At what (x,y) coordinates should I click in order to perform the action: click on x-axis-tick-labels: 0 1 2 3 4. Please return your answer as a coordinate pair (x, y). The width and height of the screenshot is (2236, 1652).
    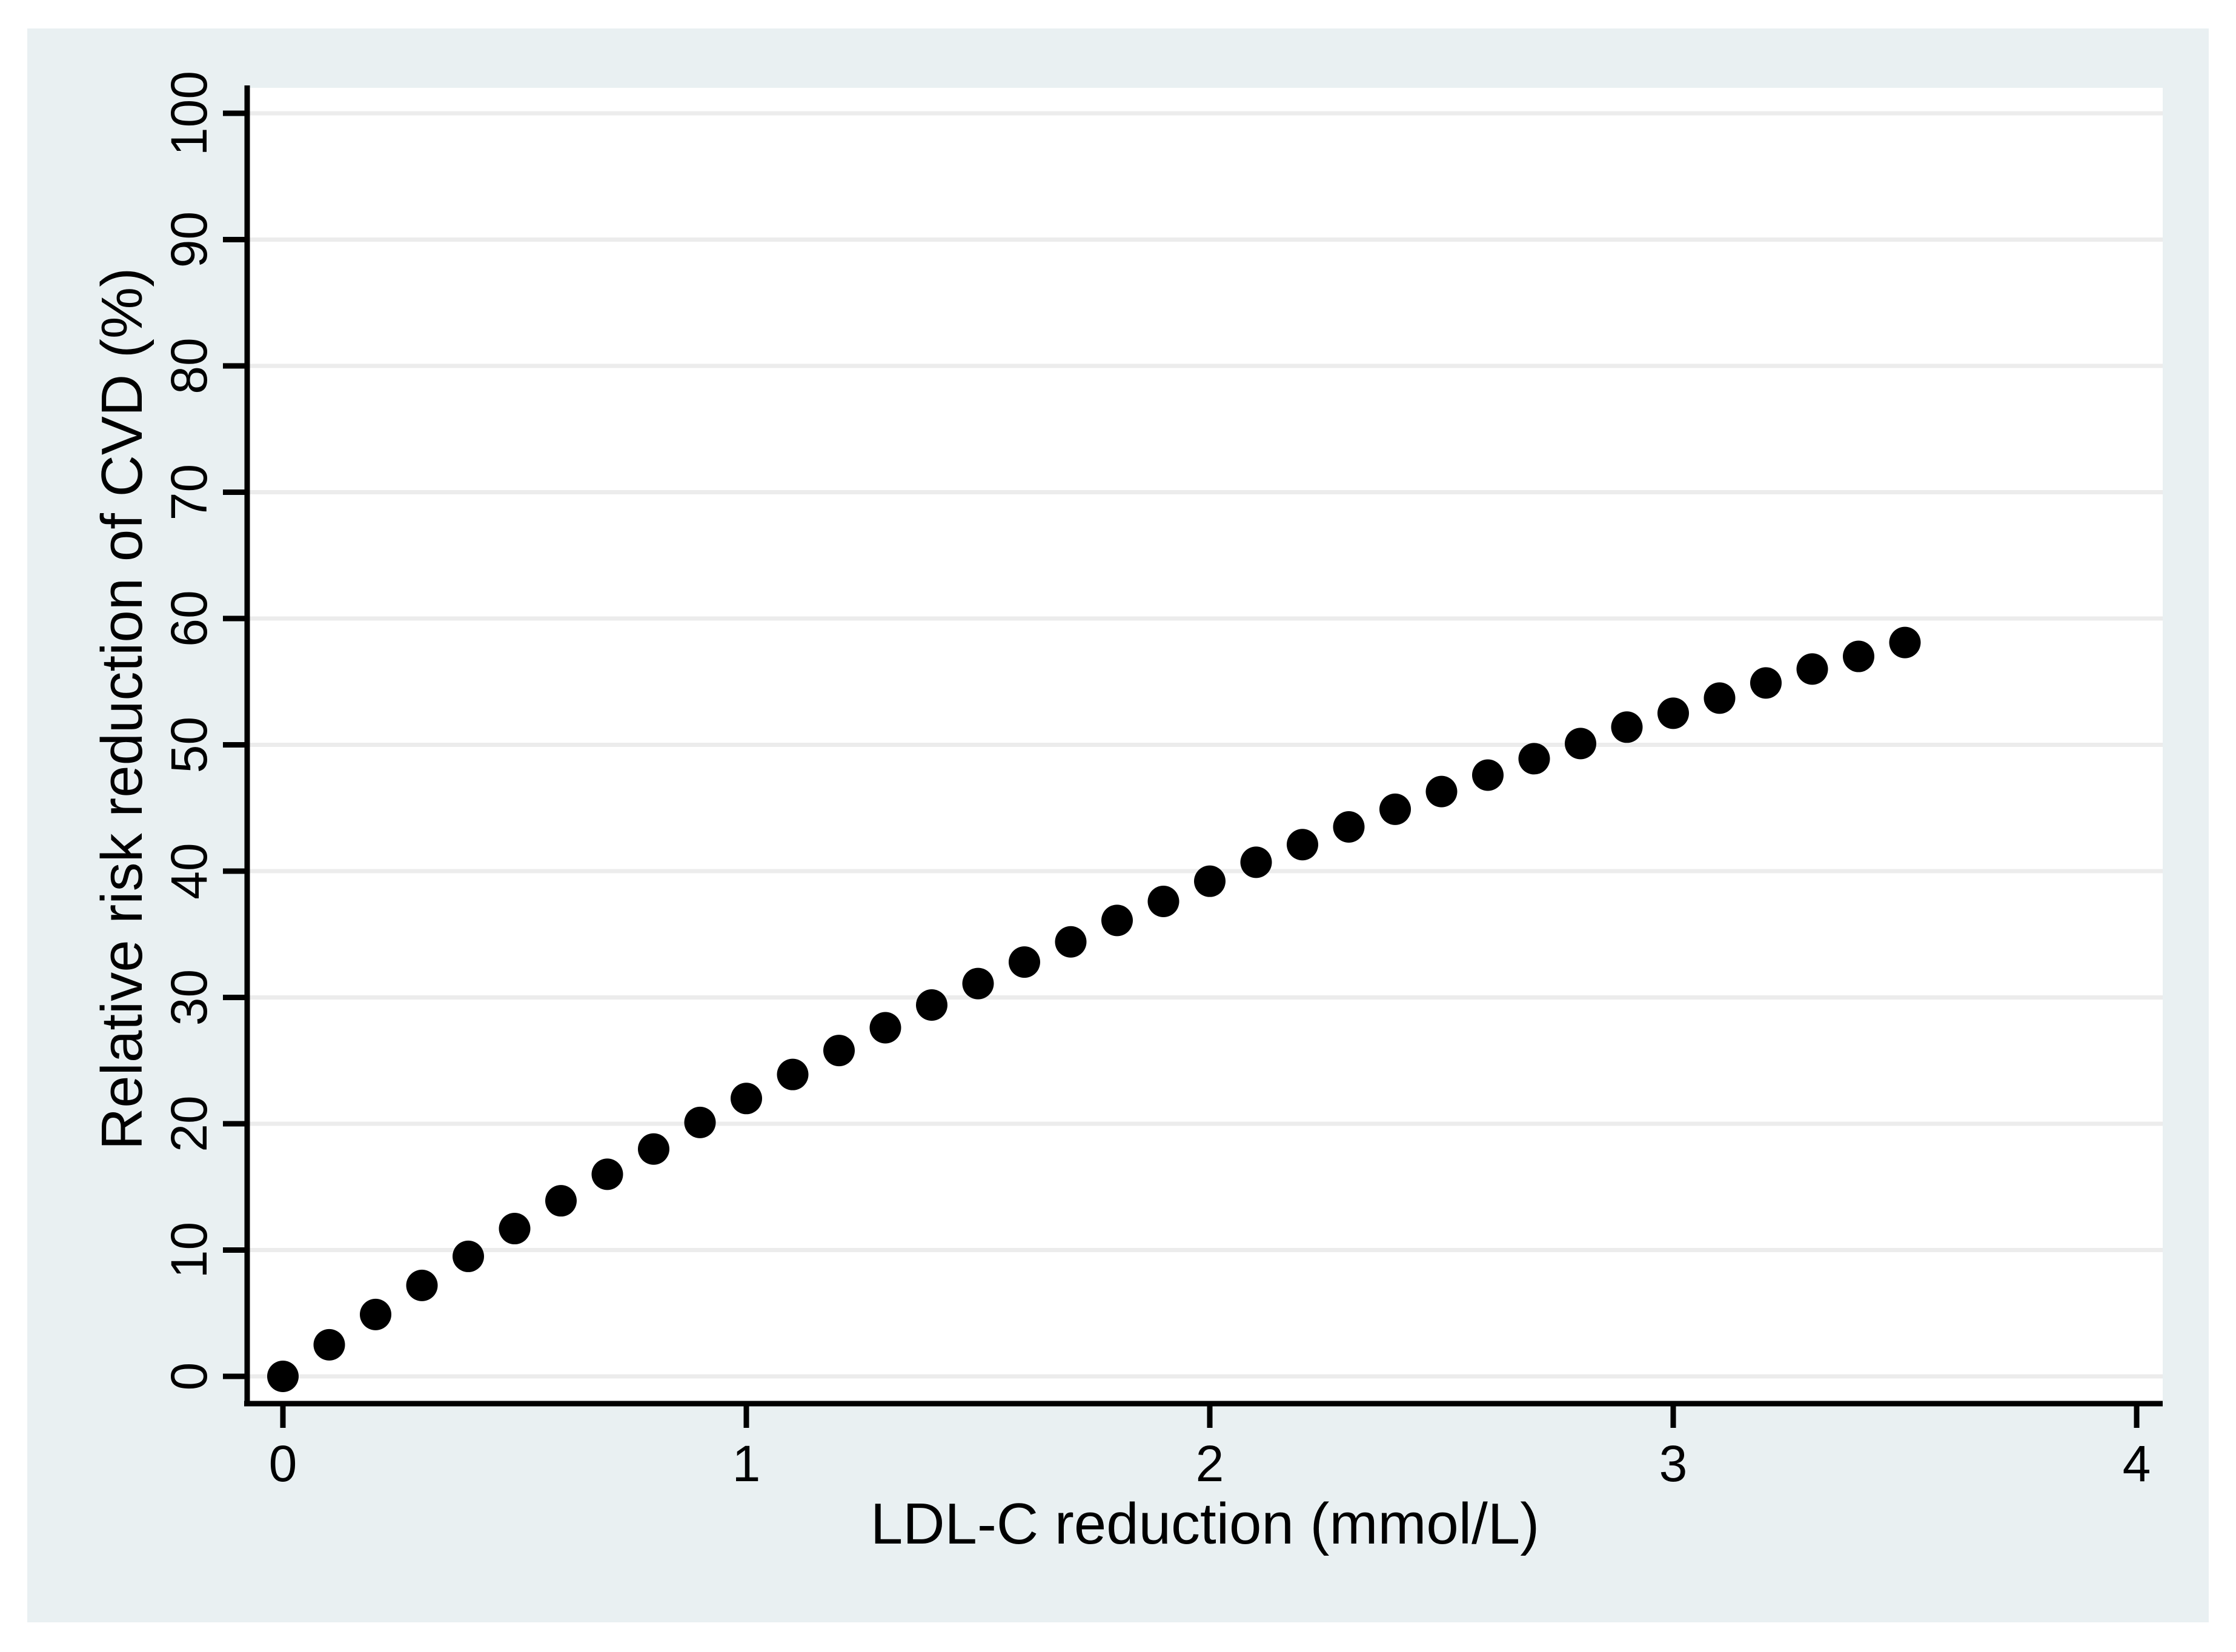
    Looking at the image, I should click on (1210, 1464).